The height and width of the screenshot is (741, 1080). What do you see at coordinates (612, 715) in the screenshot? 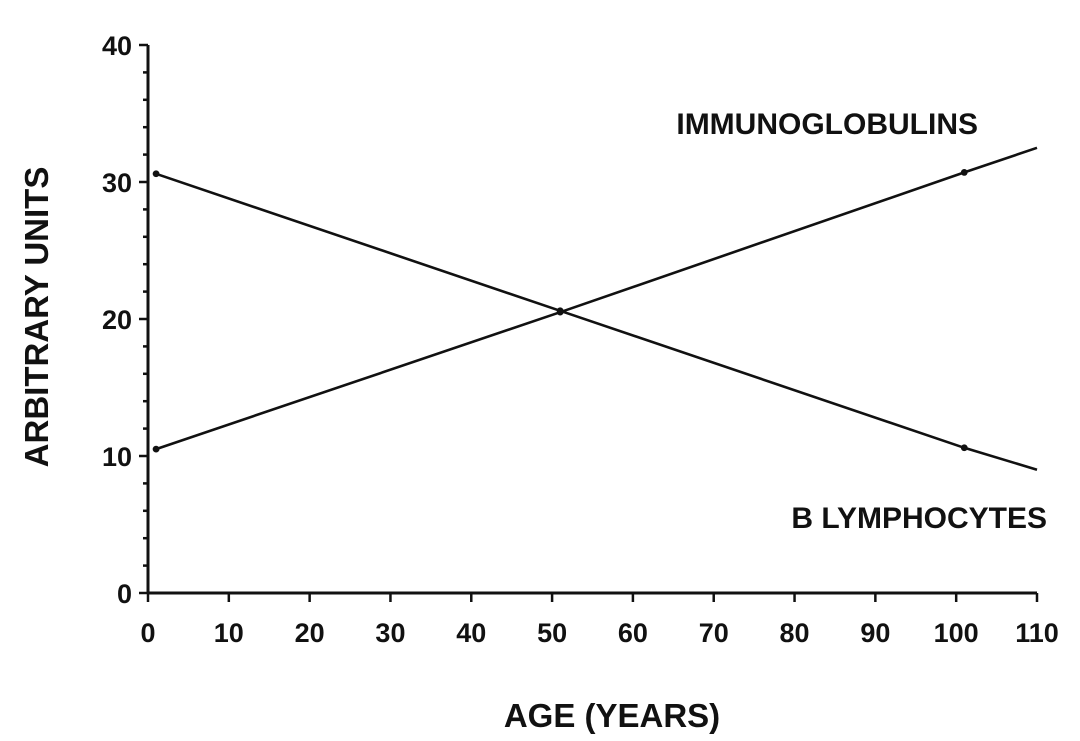
I see `x-axis-title: AGE (YEARS)` at bounding box center [612, 715].